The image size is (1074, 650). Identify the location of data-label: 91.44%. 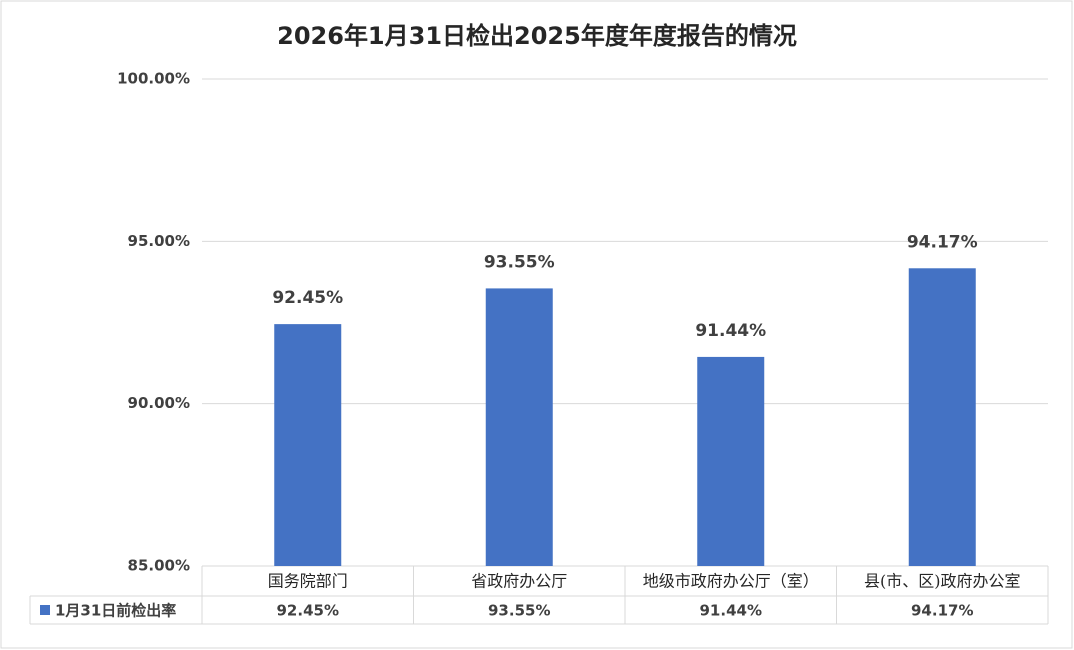
(730, 331).